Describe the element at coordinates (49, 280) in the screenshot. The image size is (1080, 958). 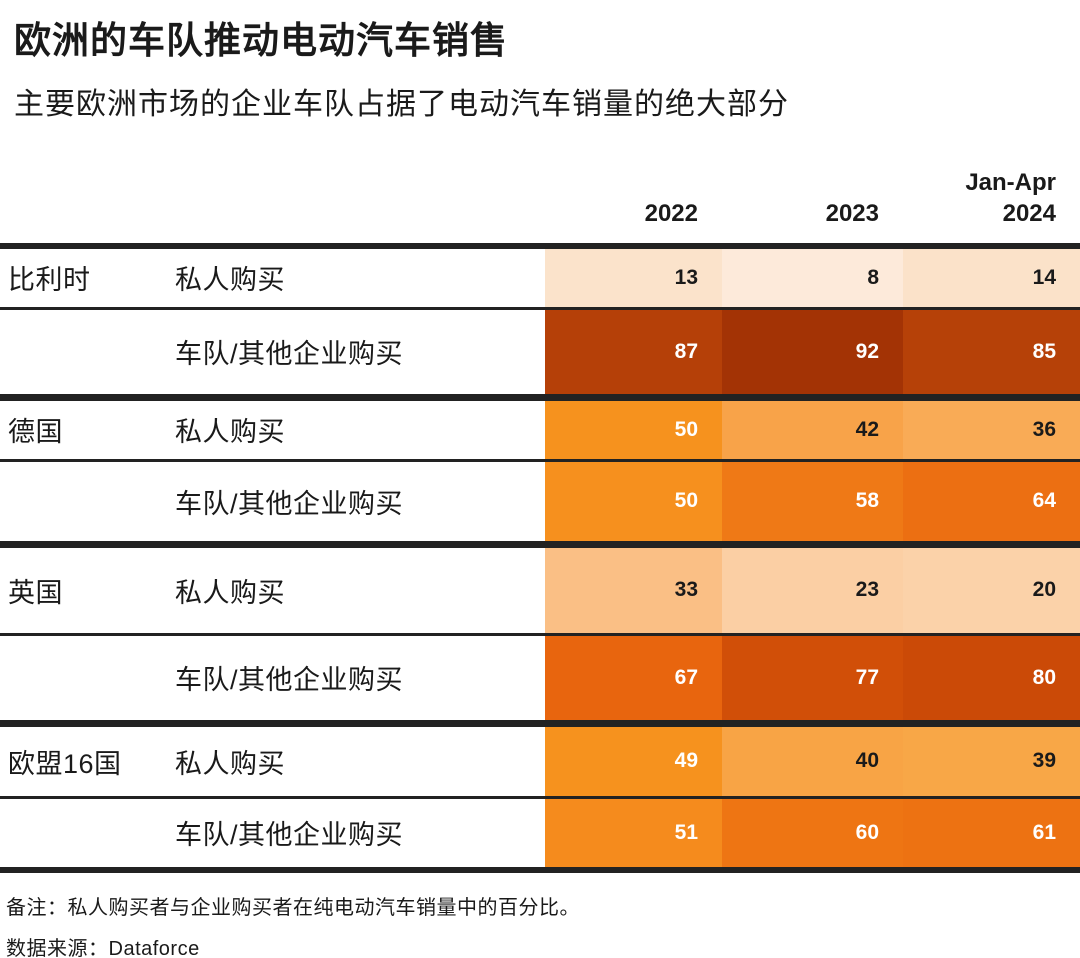
I see `country-label: 比利时` at that location.